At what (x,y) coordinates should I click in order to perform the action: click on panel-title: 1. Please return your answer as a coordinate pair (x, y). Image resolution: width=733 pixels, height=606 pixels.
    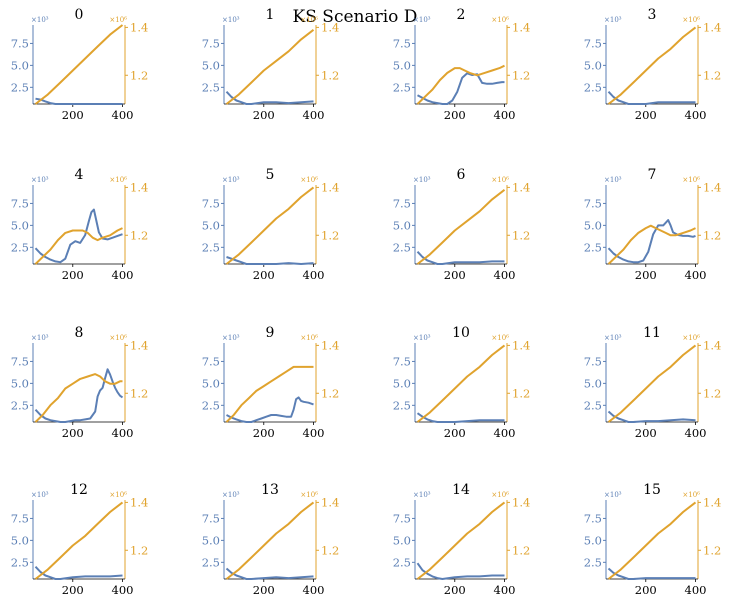
    Looking at the image, I should click on (270, 15).